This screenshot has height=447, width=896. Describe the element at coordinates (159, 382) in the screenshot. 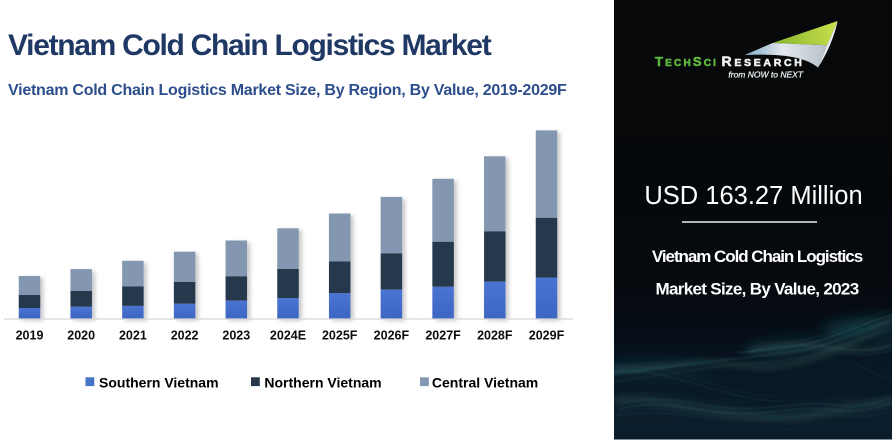

I see `svg-text: Southern Vietnam` at that location.